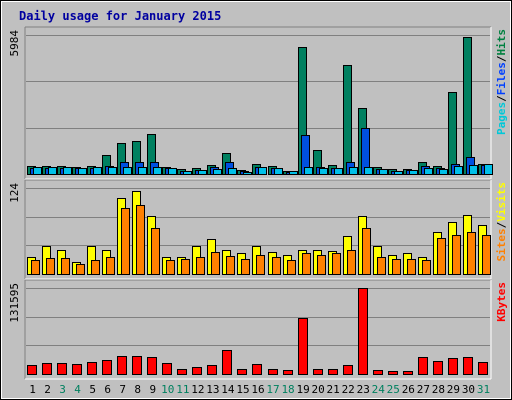 Image resolution: width=512 pixels, height=400 pixels. I want to click on day-label-26: 26, so click(408, 389).